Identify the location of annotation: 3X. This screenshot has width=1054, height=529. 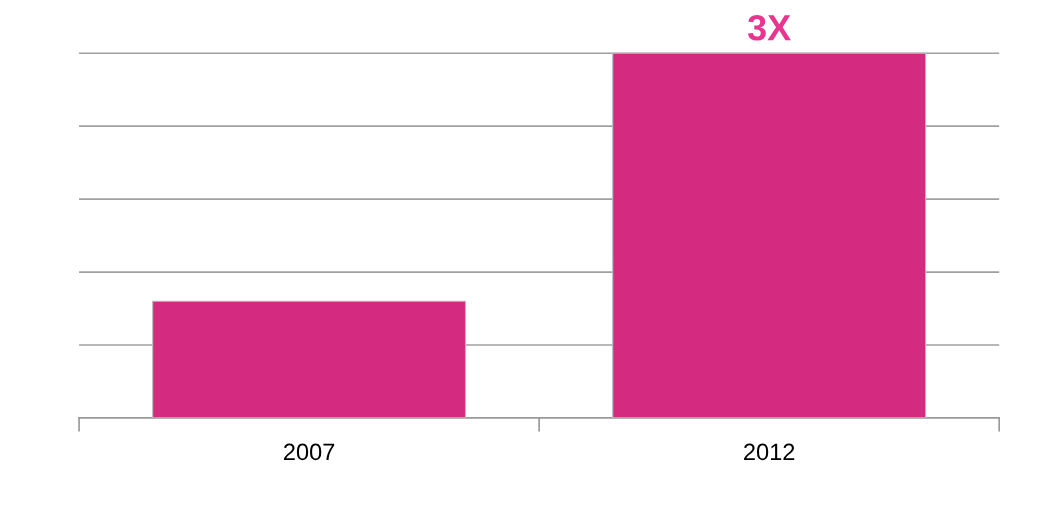
(769, 27).